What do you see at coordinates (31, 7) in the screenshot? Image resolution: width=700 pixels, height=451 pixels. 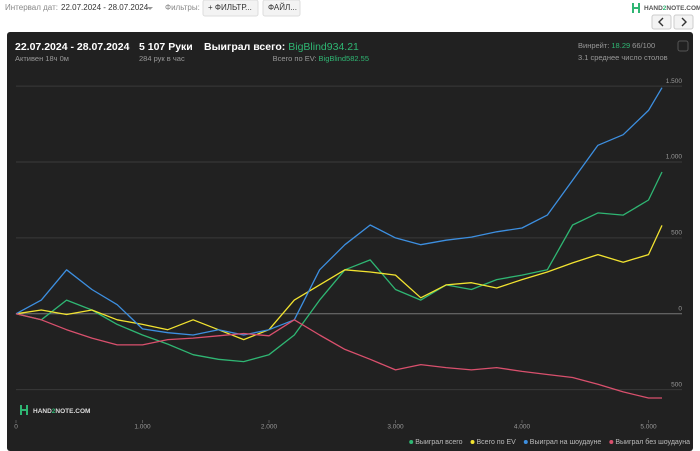 I see `date-label: Интервал дат:` at bounding box center [31, 7].